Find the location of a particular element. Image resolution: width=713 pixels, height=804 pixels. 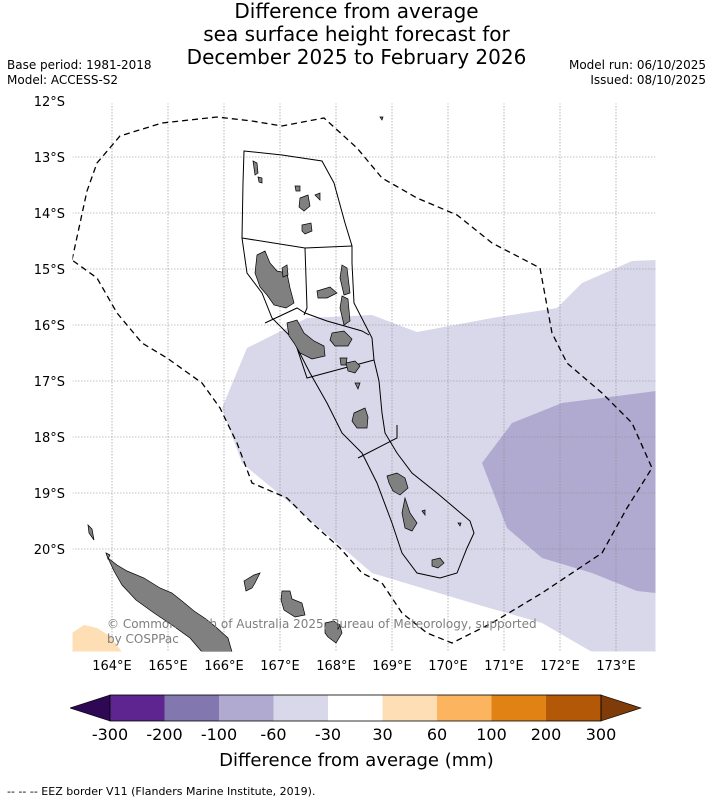

colorbar-tick-label: 30 is located at coordinates (382, 734).